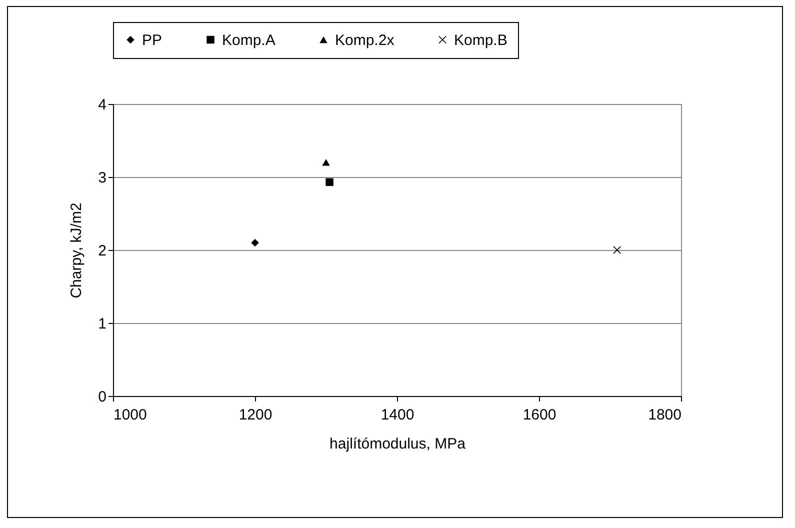  What do you see at coordinates (249, 40) in the screenshot?
I see `legend-label: Komp.A` at bounding box center [249, 40].